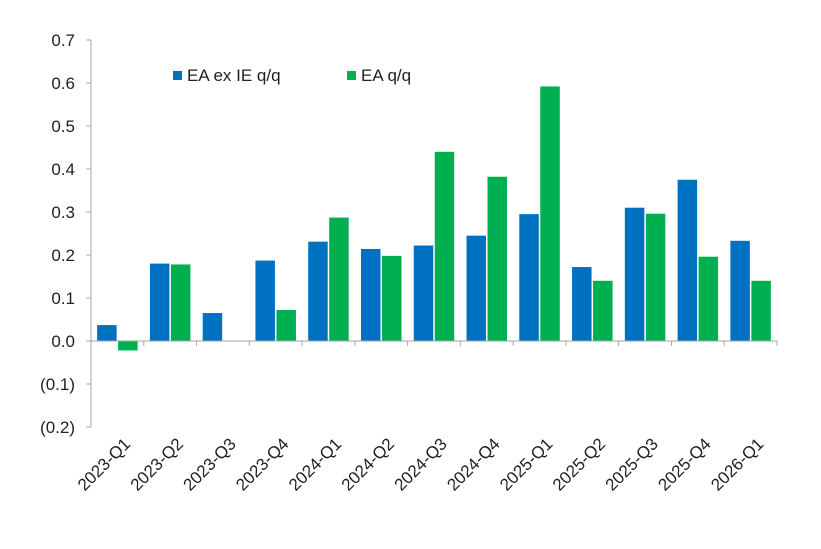  I want to click on bar-ea-2025-q1, so click(550, 213).